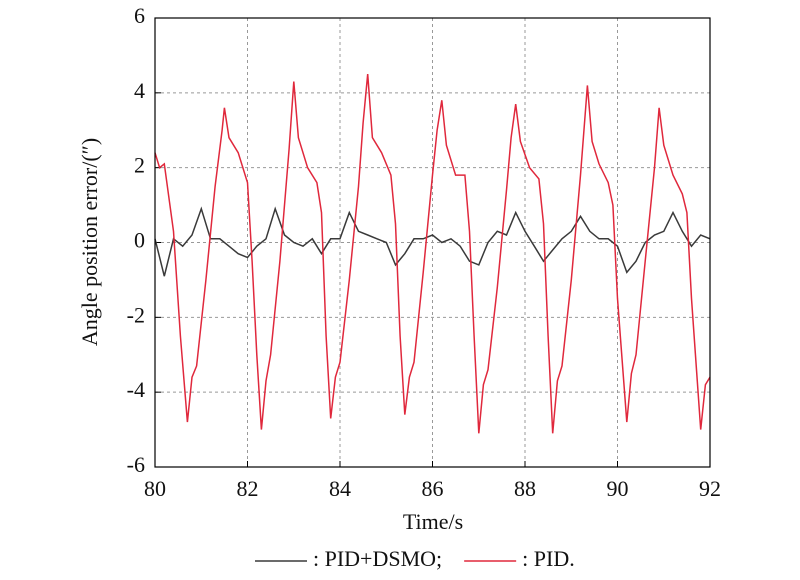 Image resolution: width=800 pixels, height=580 pixels. What do you see at coordinates (139, 165) in the screenshot?
I see `y-tick-label: 2` at bounding box center [139, 165].